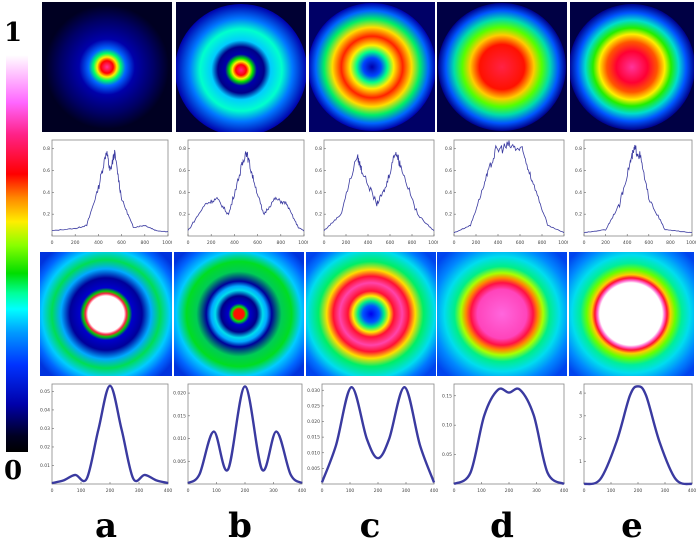 The height and width of the screenshot is (546, 698). What do you see at coordinates (631, 314) in the screenshot?
I see `theory-image-e` at bounding box center [631, 314].